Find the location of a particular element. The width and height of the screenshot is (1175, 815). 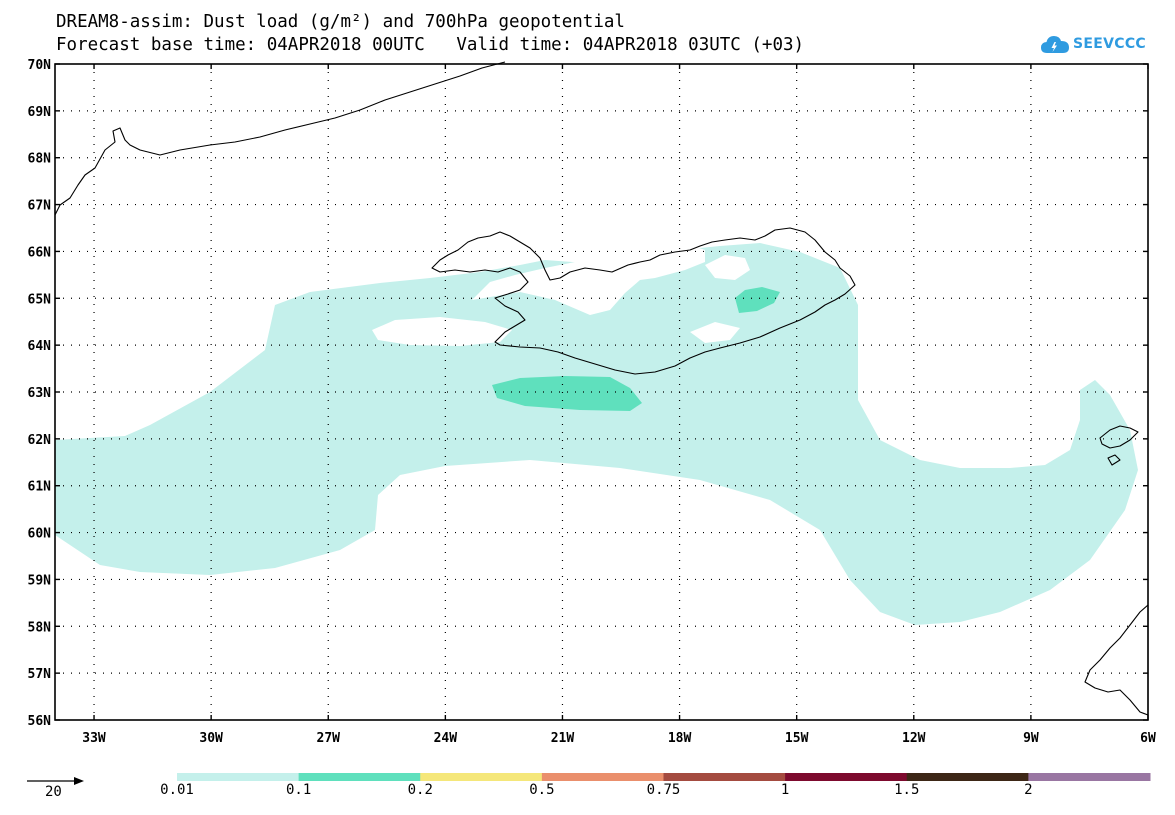

lat-label: 65N is located at coordinates (40, 299).